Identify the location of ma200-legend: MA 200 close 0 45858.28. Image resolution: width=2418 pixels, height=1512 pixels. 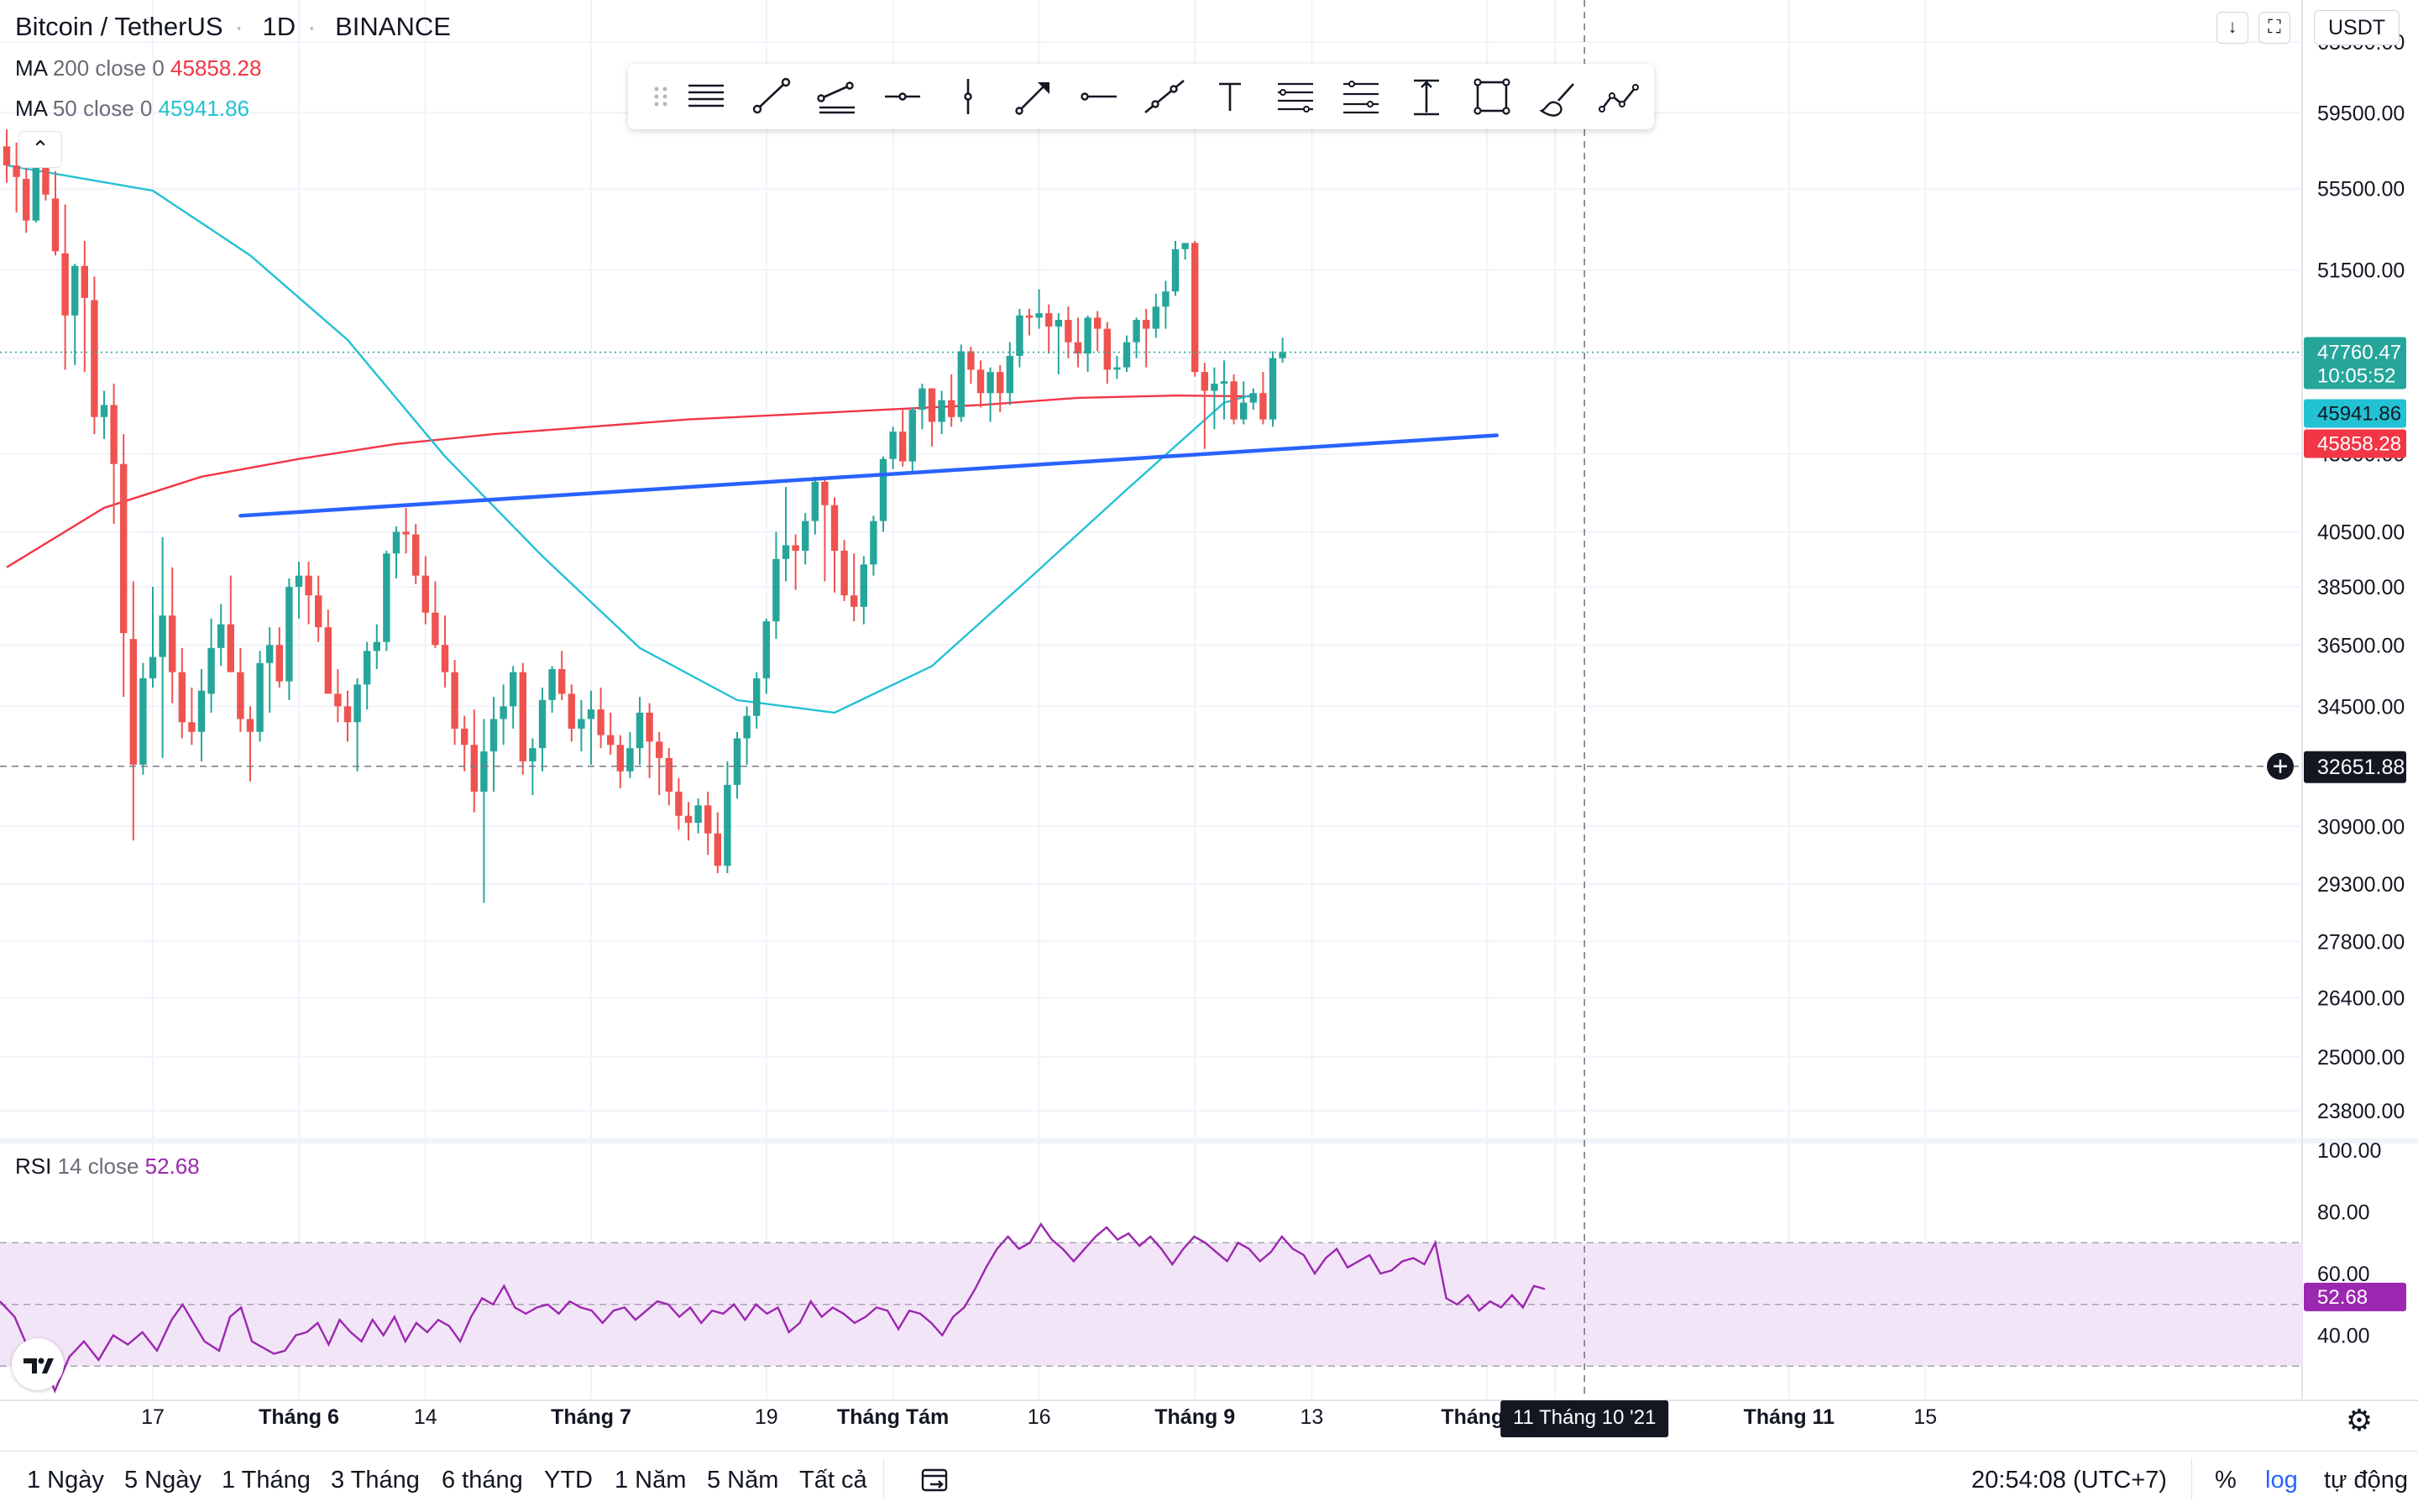
(138, 68).